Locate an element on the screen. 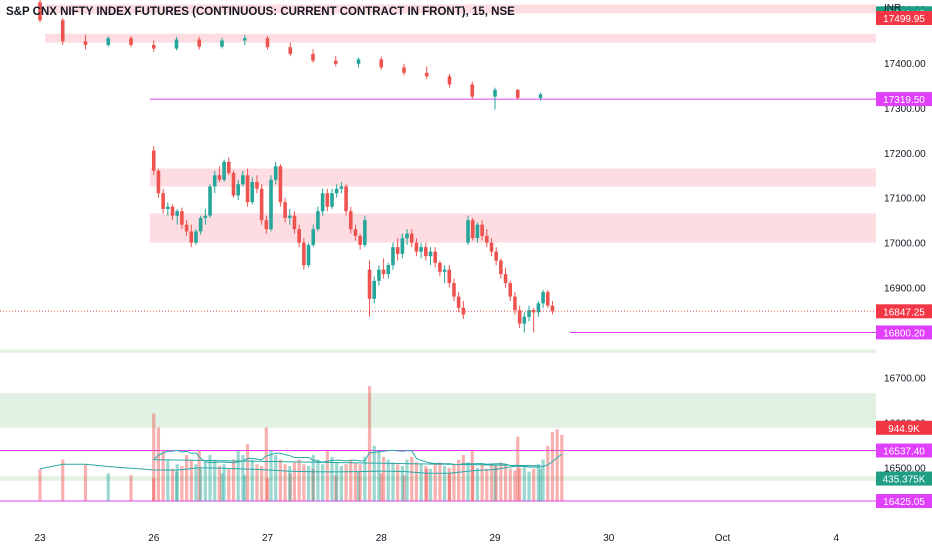 This screenshot has height=550, width=932. price-tick-label: 17300.00 is located at coordinates (905, 109).